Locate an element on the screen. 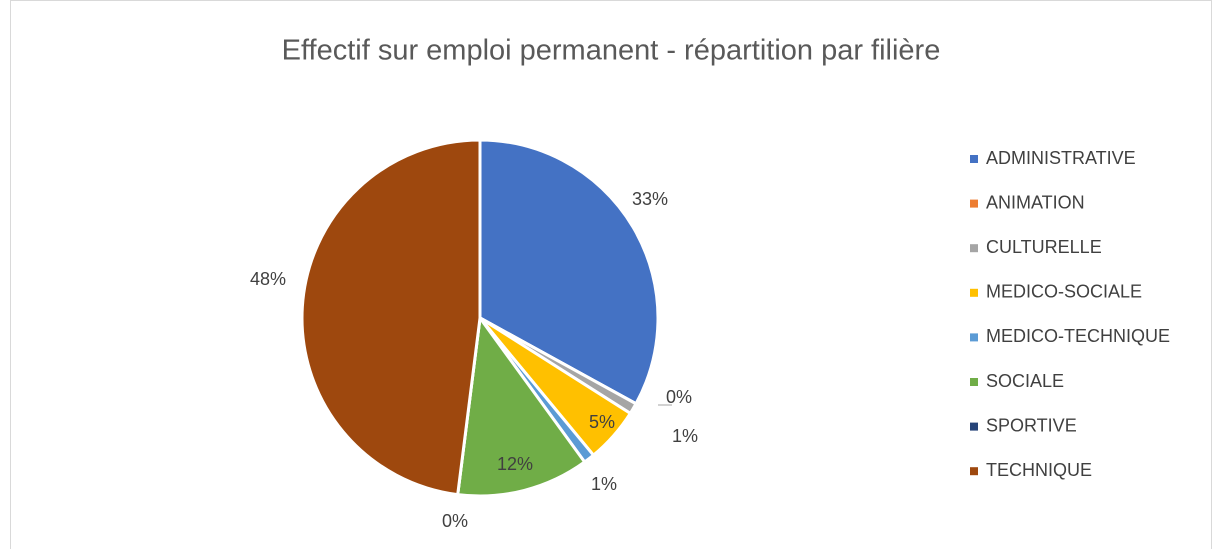  legend-label: ANIMATION is located at coordinates (1035, 202).